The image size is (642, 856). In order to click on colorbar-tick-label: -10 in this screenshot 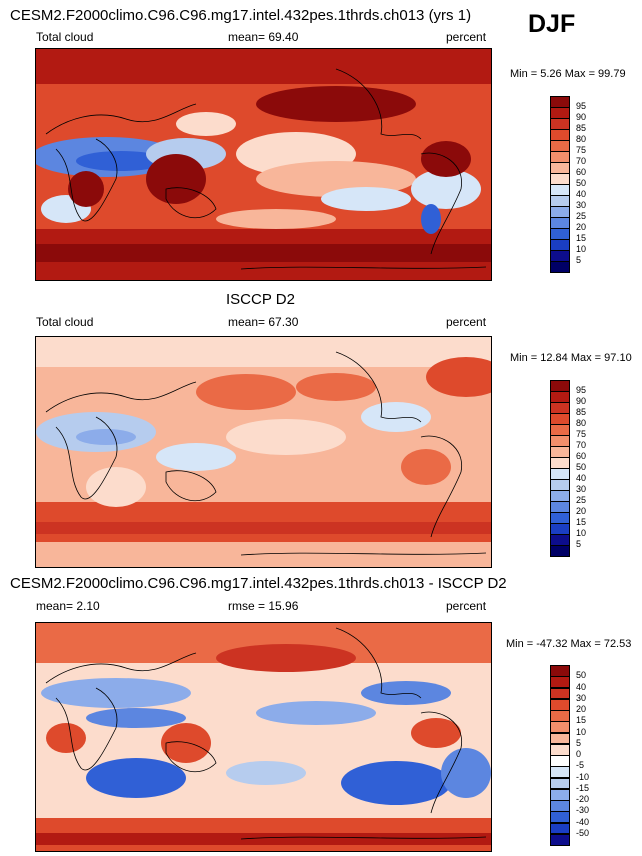, I will do `click(583, 776)`.